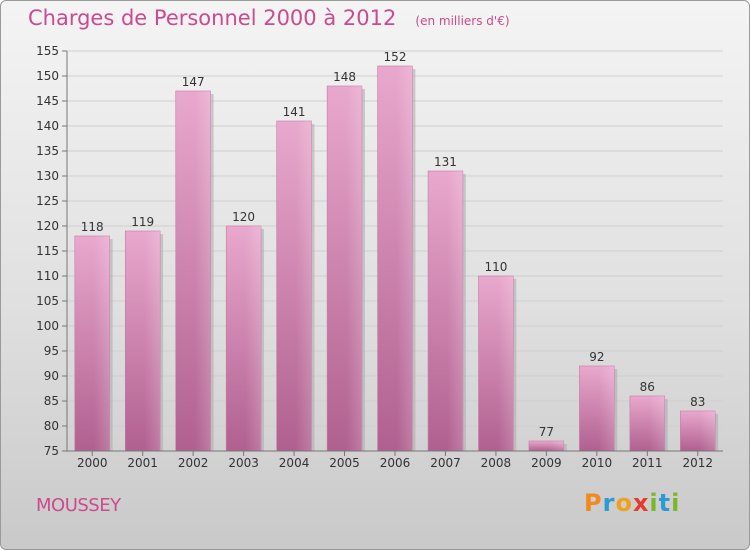 This screenshot has height=550, width=750. I want to click on y-tick-label: 85, so click(51, 401).